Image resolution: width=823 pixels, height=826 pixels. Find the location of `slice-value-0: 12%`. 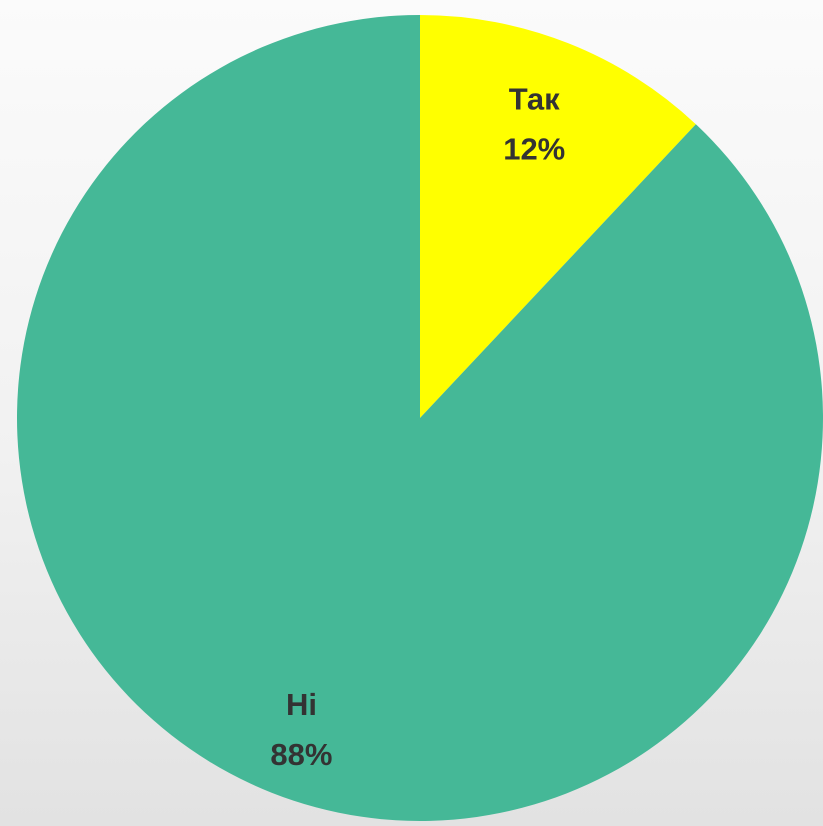

slice-value-0: 12% is located at coordinates (534, 148).